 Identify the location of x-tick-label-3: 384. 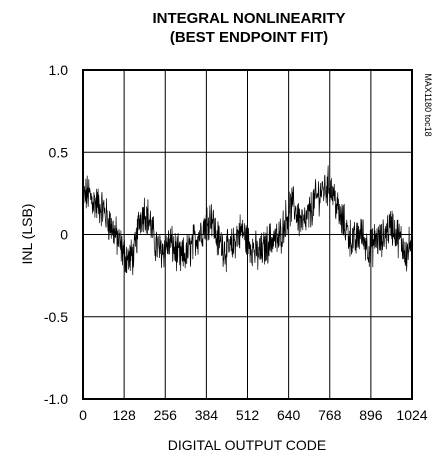
(207, 415).